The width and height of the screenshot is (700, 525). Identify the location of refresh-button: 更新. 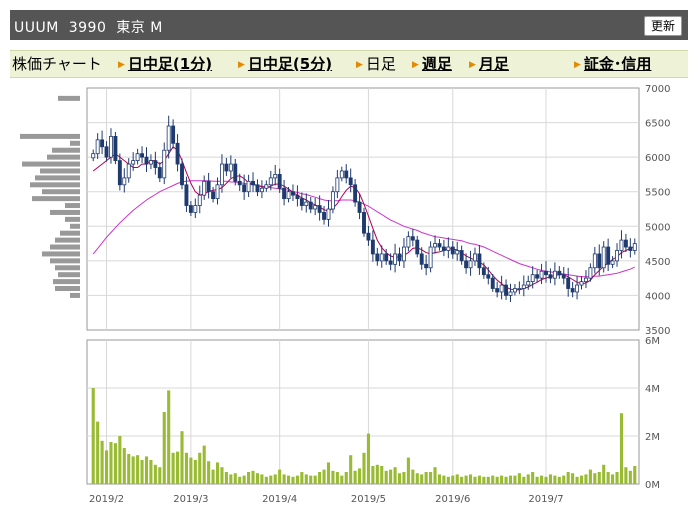
(662, 26).